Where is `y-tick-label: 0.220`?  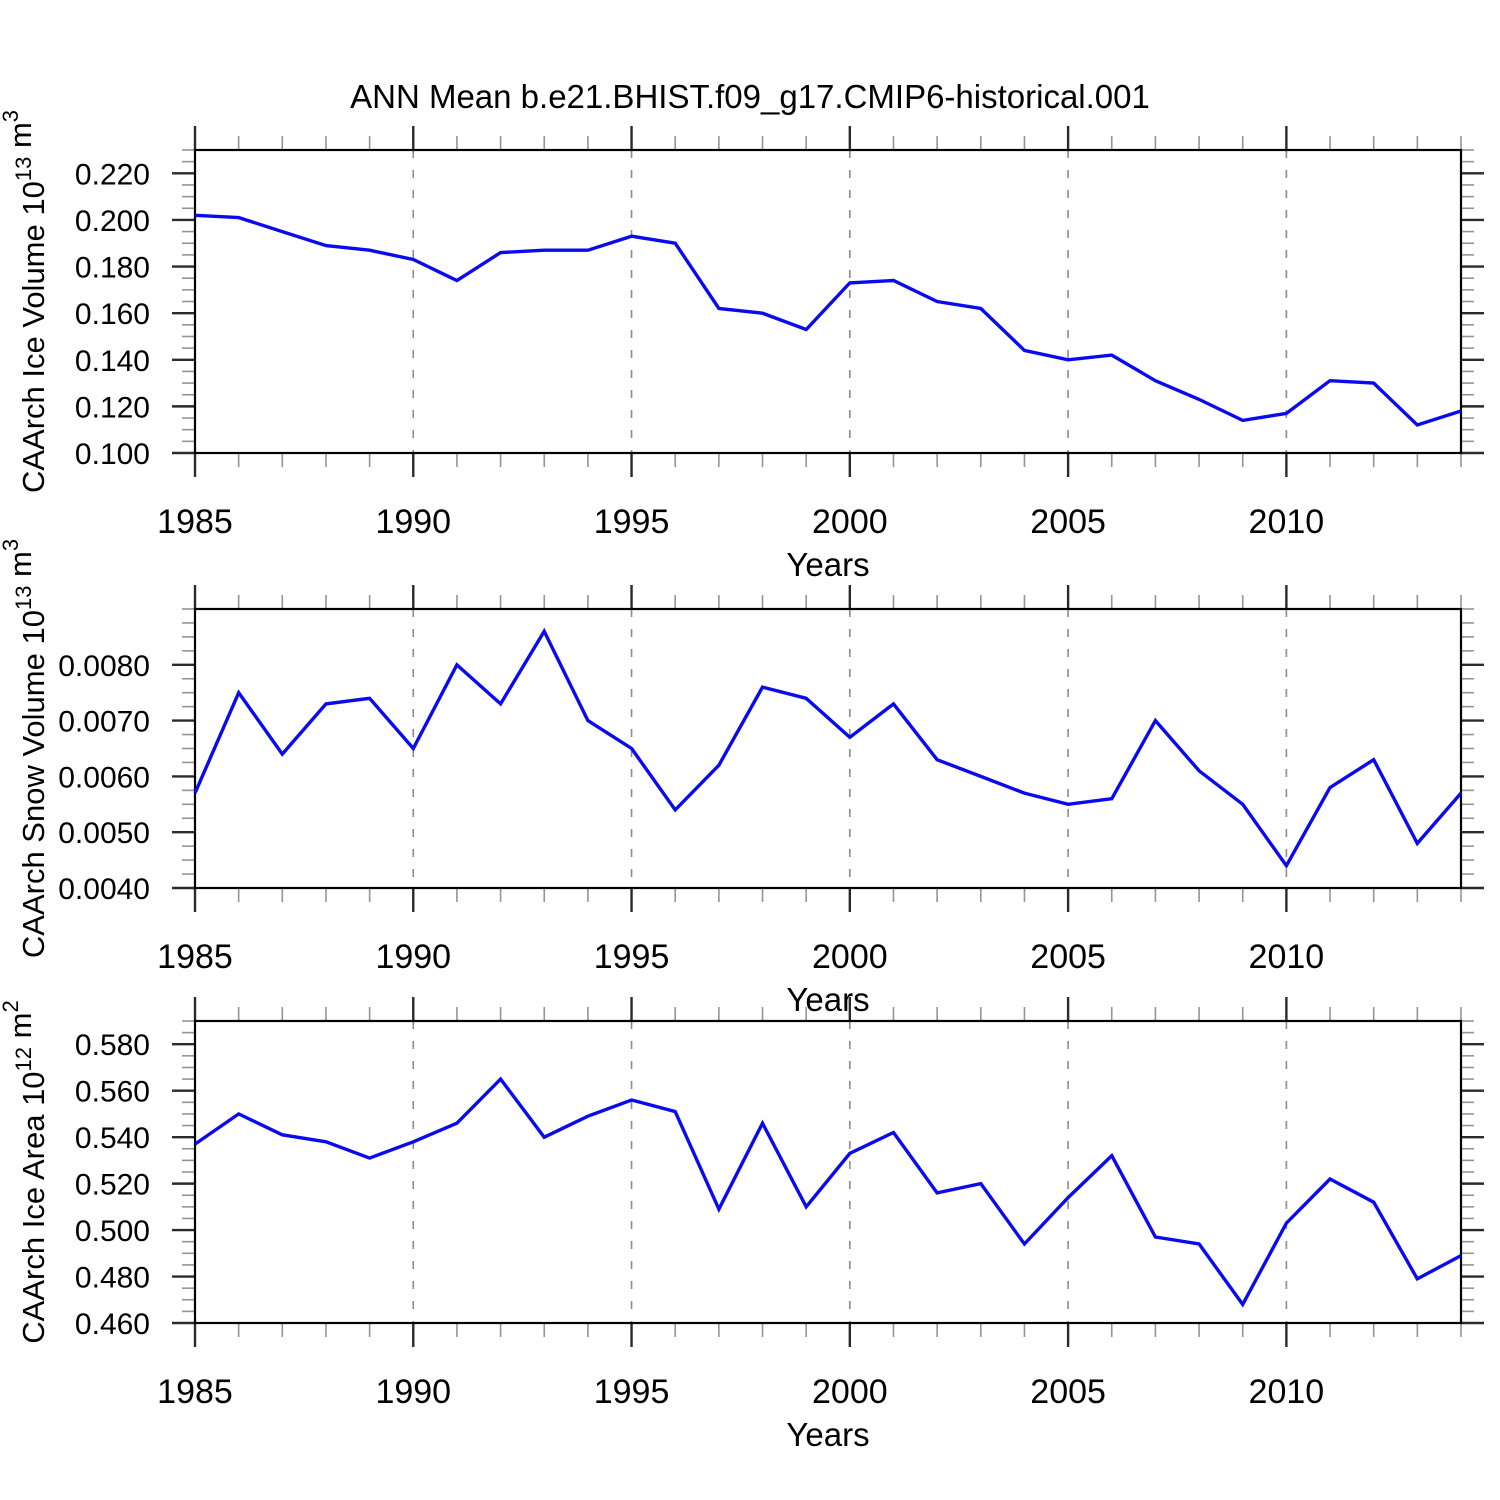
y-tick-label: 0.220 is located at coordinates (112, 174).